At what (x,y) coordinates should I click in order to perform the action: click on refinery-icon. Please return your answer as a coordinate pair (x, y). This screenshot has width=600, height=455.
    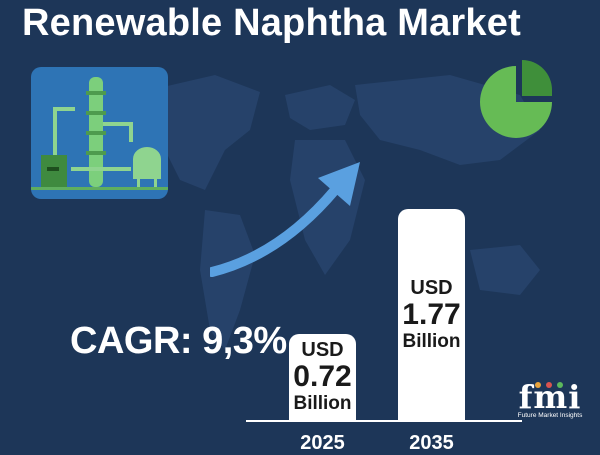
    Looking at the image, I should click on (99, 133).